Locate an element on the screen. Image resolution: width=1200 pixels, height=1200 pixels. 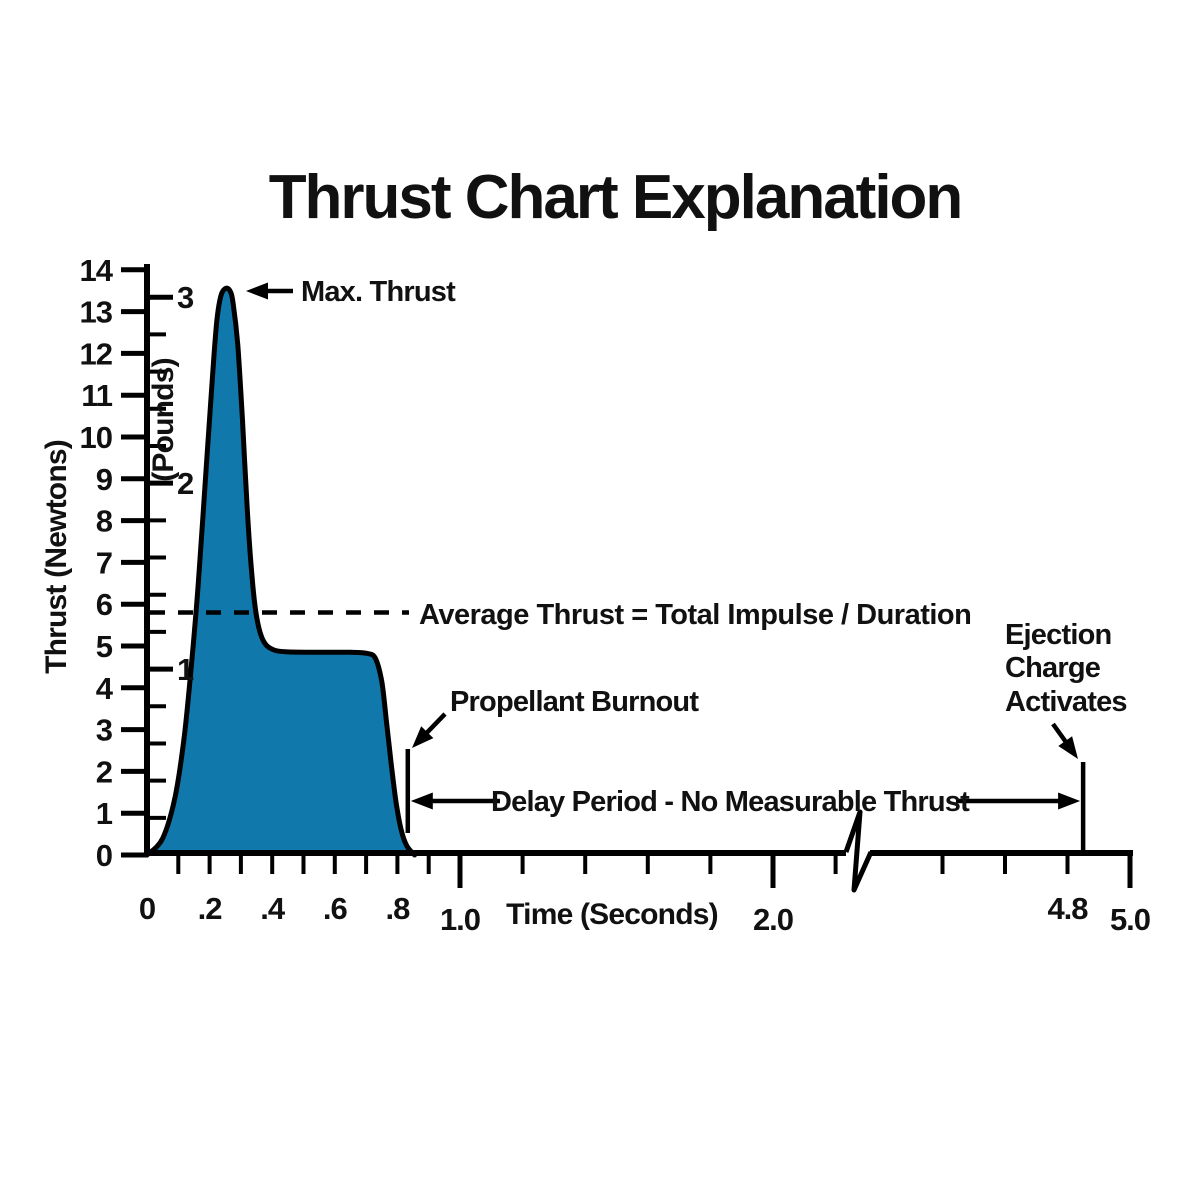
propellant-burnout-arrow-head is located at coordinates (423, 737).